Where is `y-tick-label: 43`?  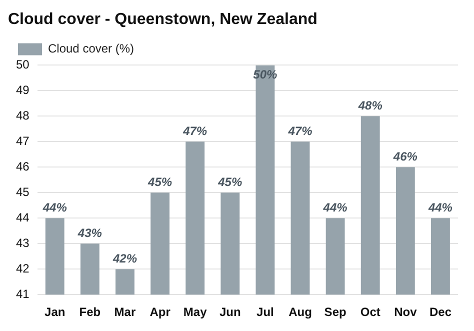
y-tick-label: 43 is located at coordinates (23, 243).